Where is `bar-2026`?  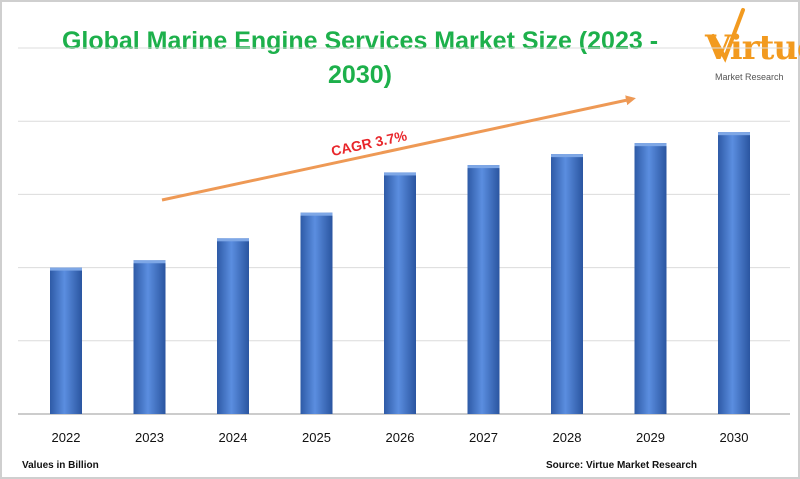
bar-2026 is located at coordinates (400, 293).